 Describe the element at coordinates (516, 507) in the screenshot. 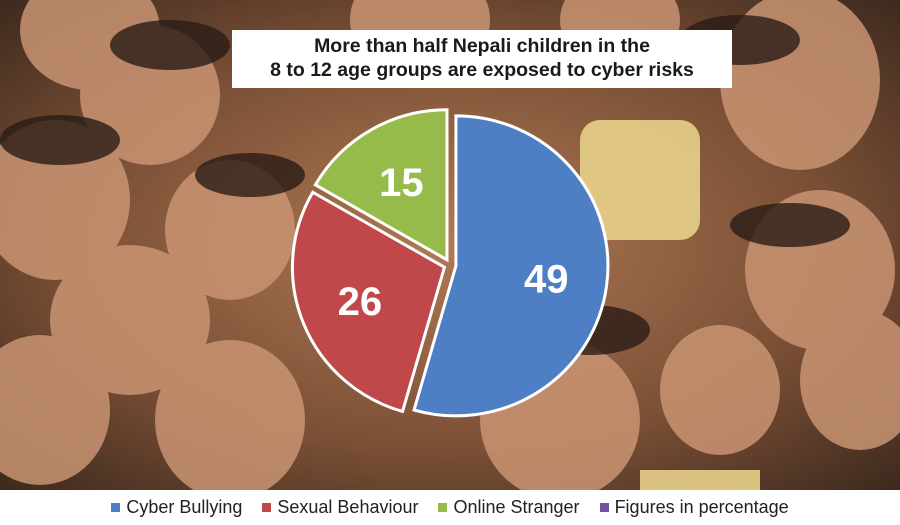

I see `legend-label-online-stranger: Online Stranger` at that location.